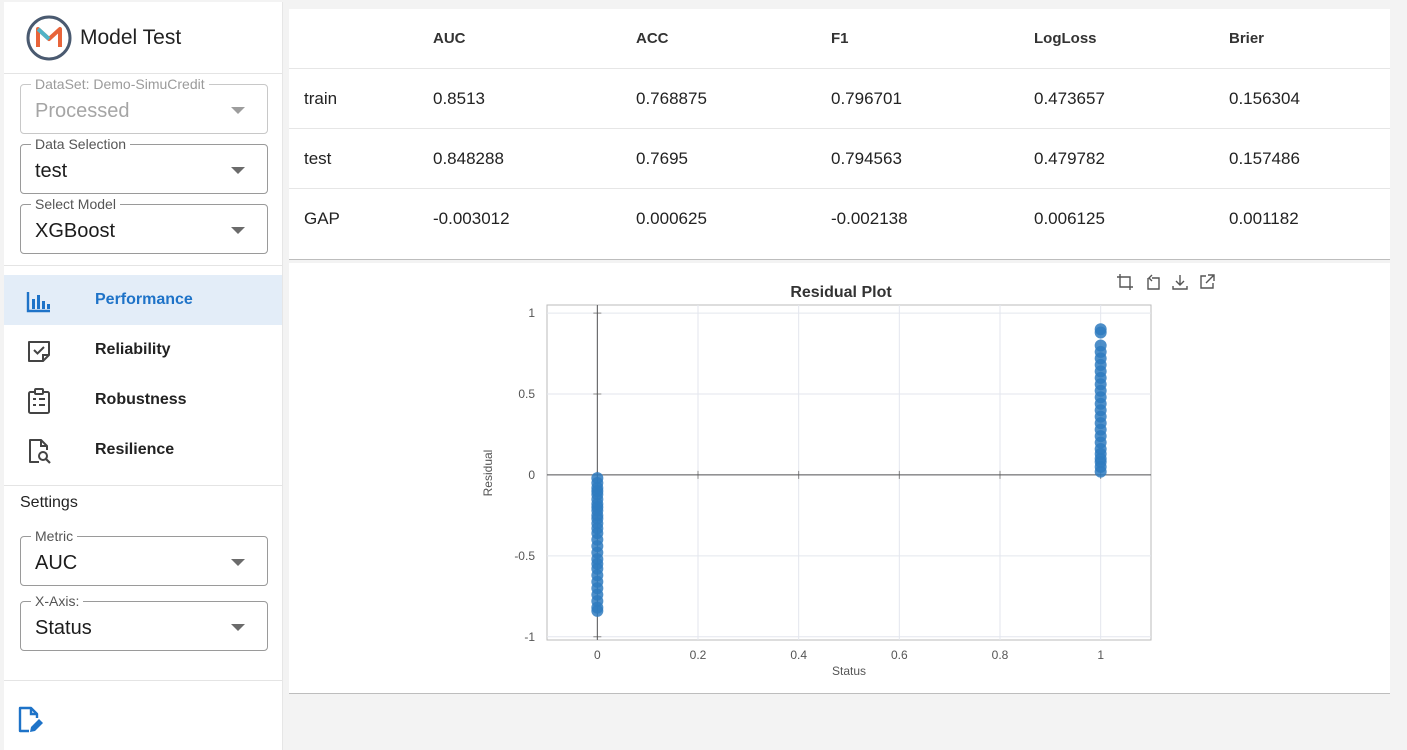  Describe the element at coordinates (322, 218) in the screenshot. I see `table-cell: GAP` at that location.